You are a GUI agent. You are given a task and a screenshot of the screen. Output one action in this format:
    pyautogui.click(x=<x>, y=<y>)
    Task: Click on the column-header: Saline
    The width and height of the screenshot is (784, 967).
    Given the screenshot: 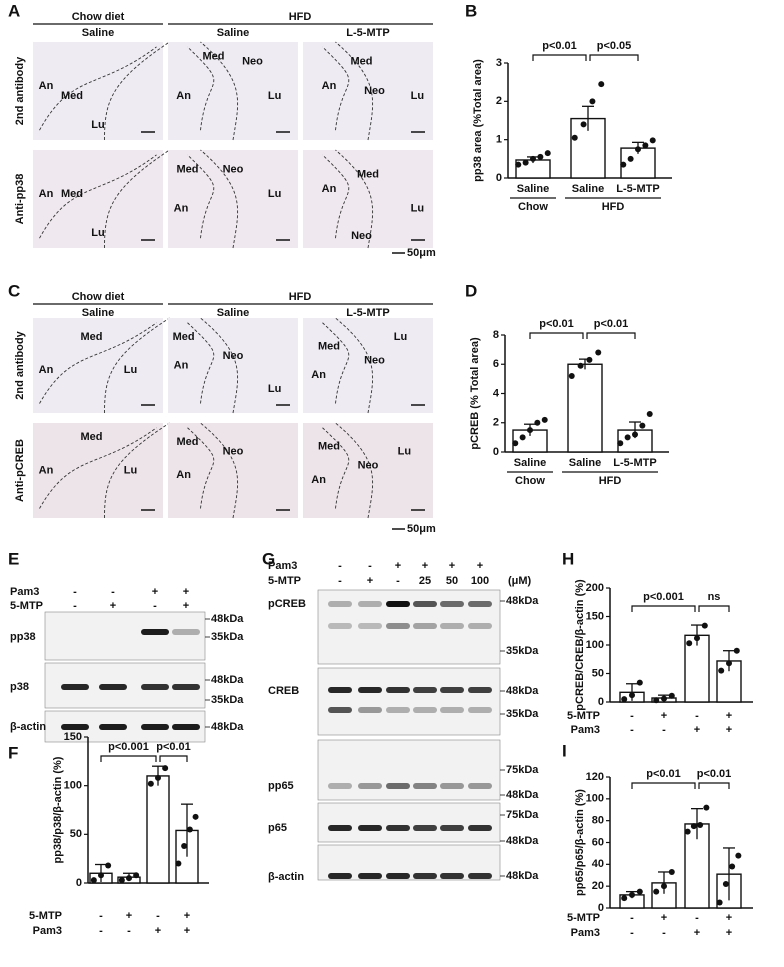 What is the action you would take?
    pyautogui.click(x=98, y=313)
    